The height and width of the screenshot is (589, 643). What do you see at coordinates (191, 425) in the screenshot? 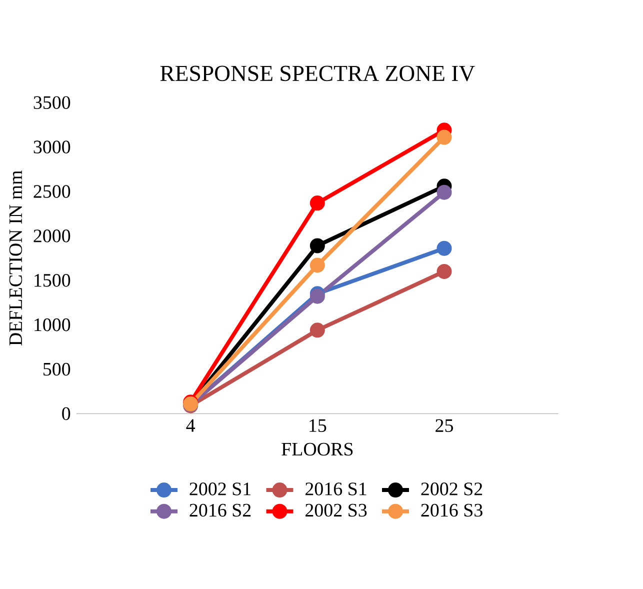
I see `x-tick-label: 4` at bounding box center [191, 425].